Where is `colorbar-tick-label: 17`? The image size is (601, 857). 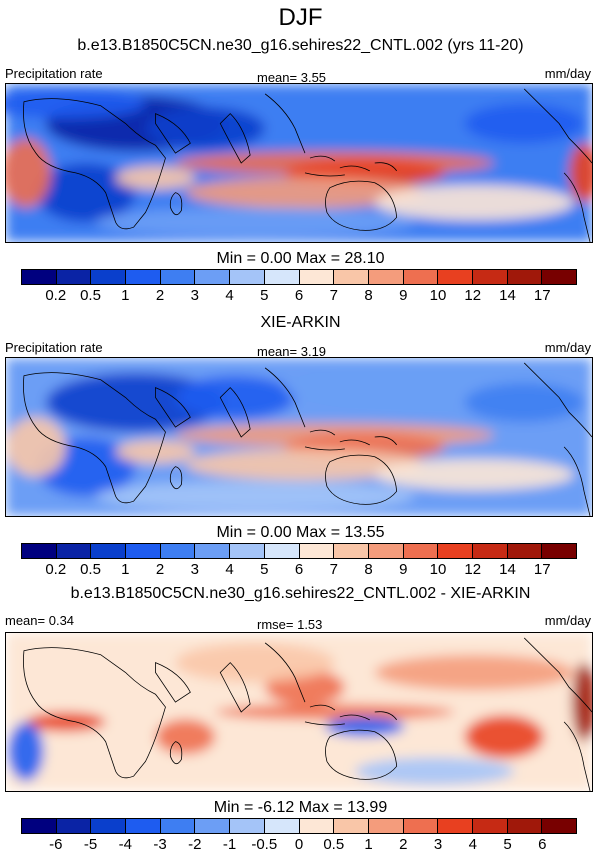
colorbar-tick-label: 17 is located at coordinates (542, 569).